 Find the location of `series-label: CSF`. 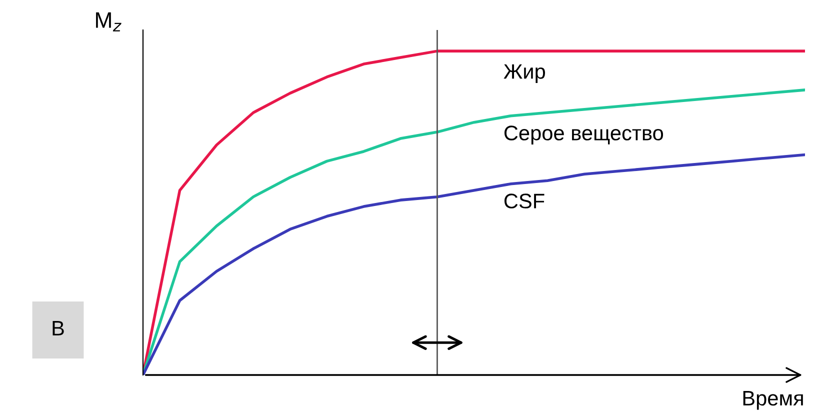

series-label: CSF is located at coordinates (524, 201).